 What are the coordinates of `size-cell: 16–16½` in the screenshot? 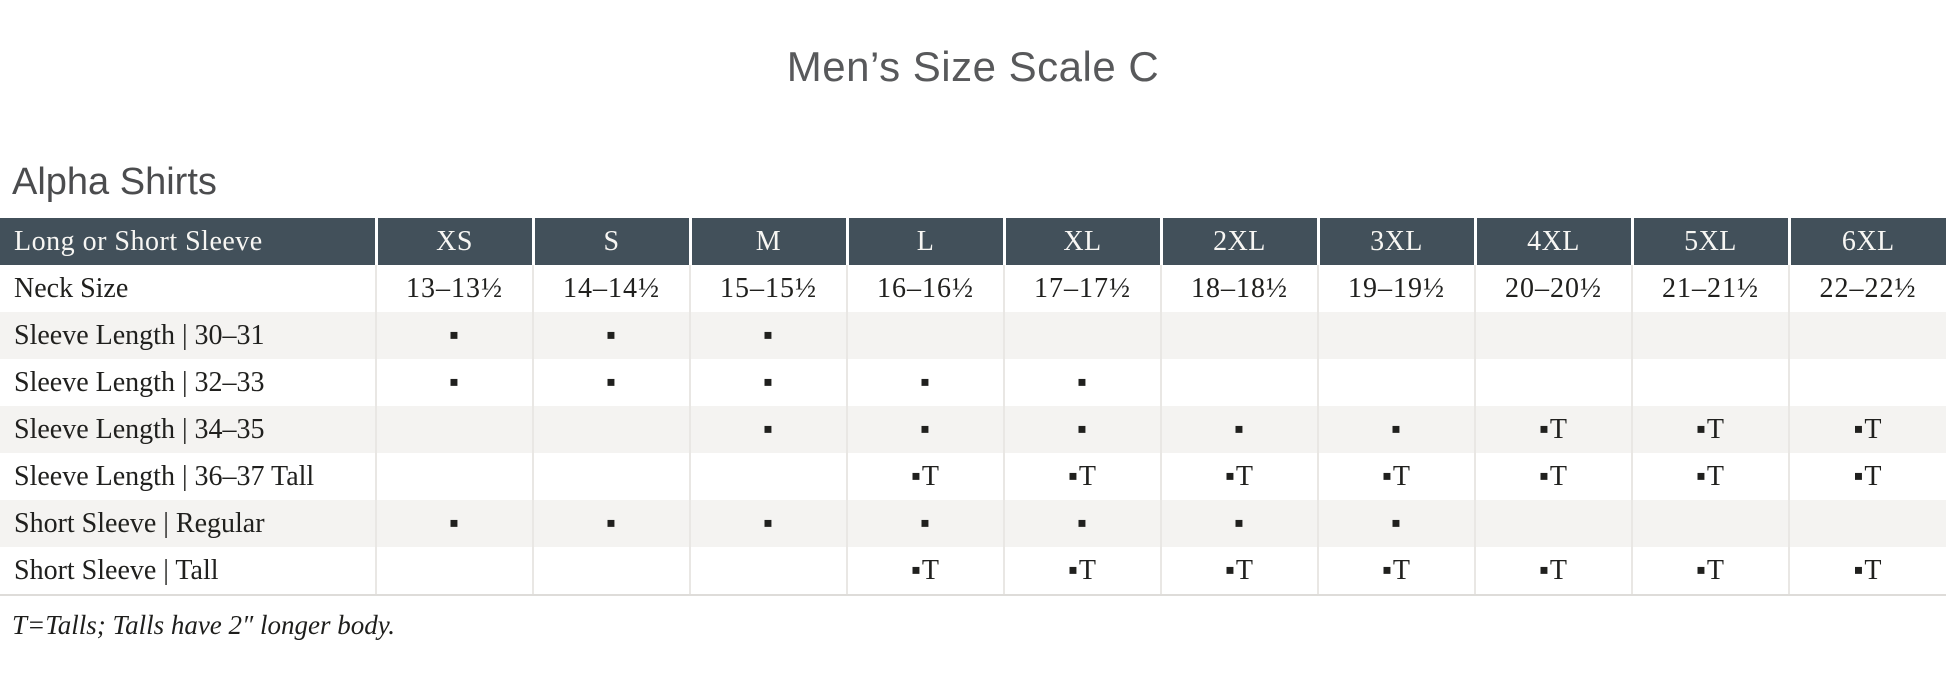 It's located at (926, 288).